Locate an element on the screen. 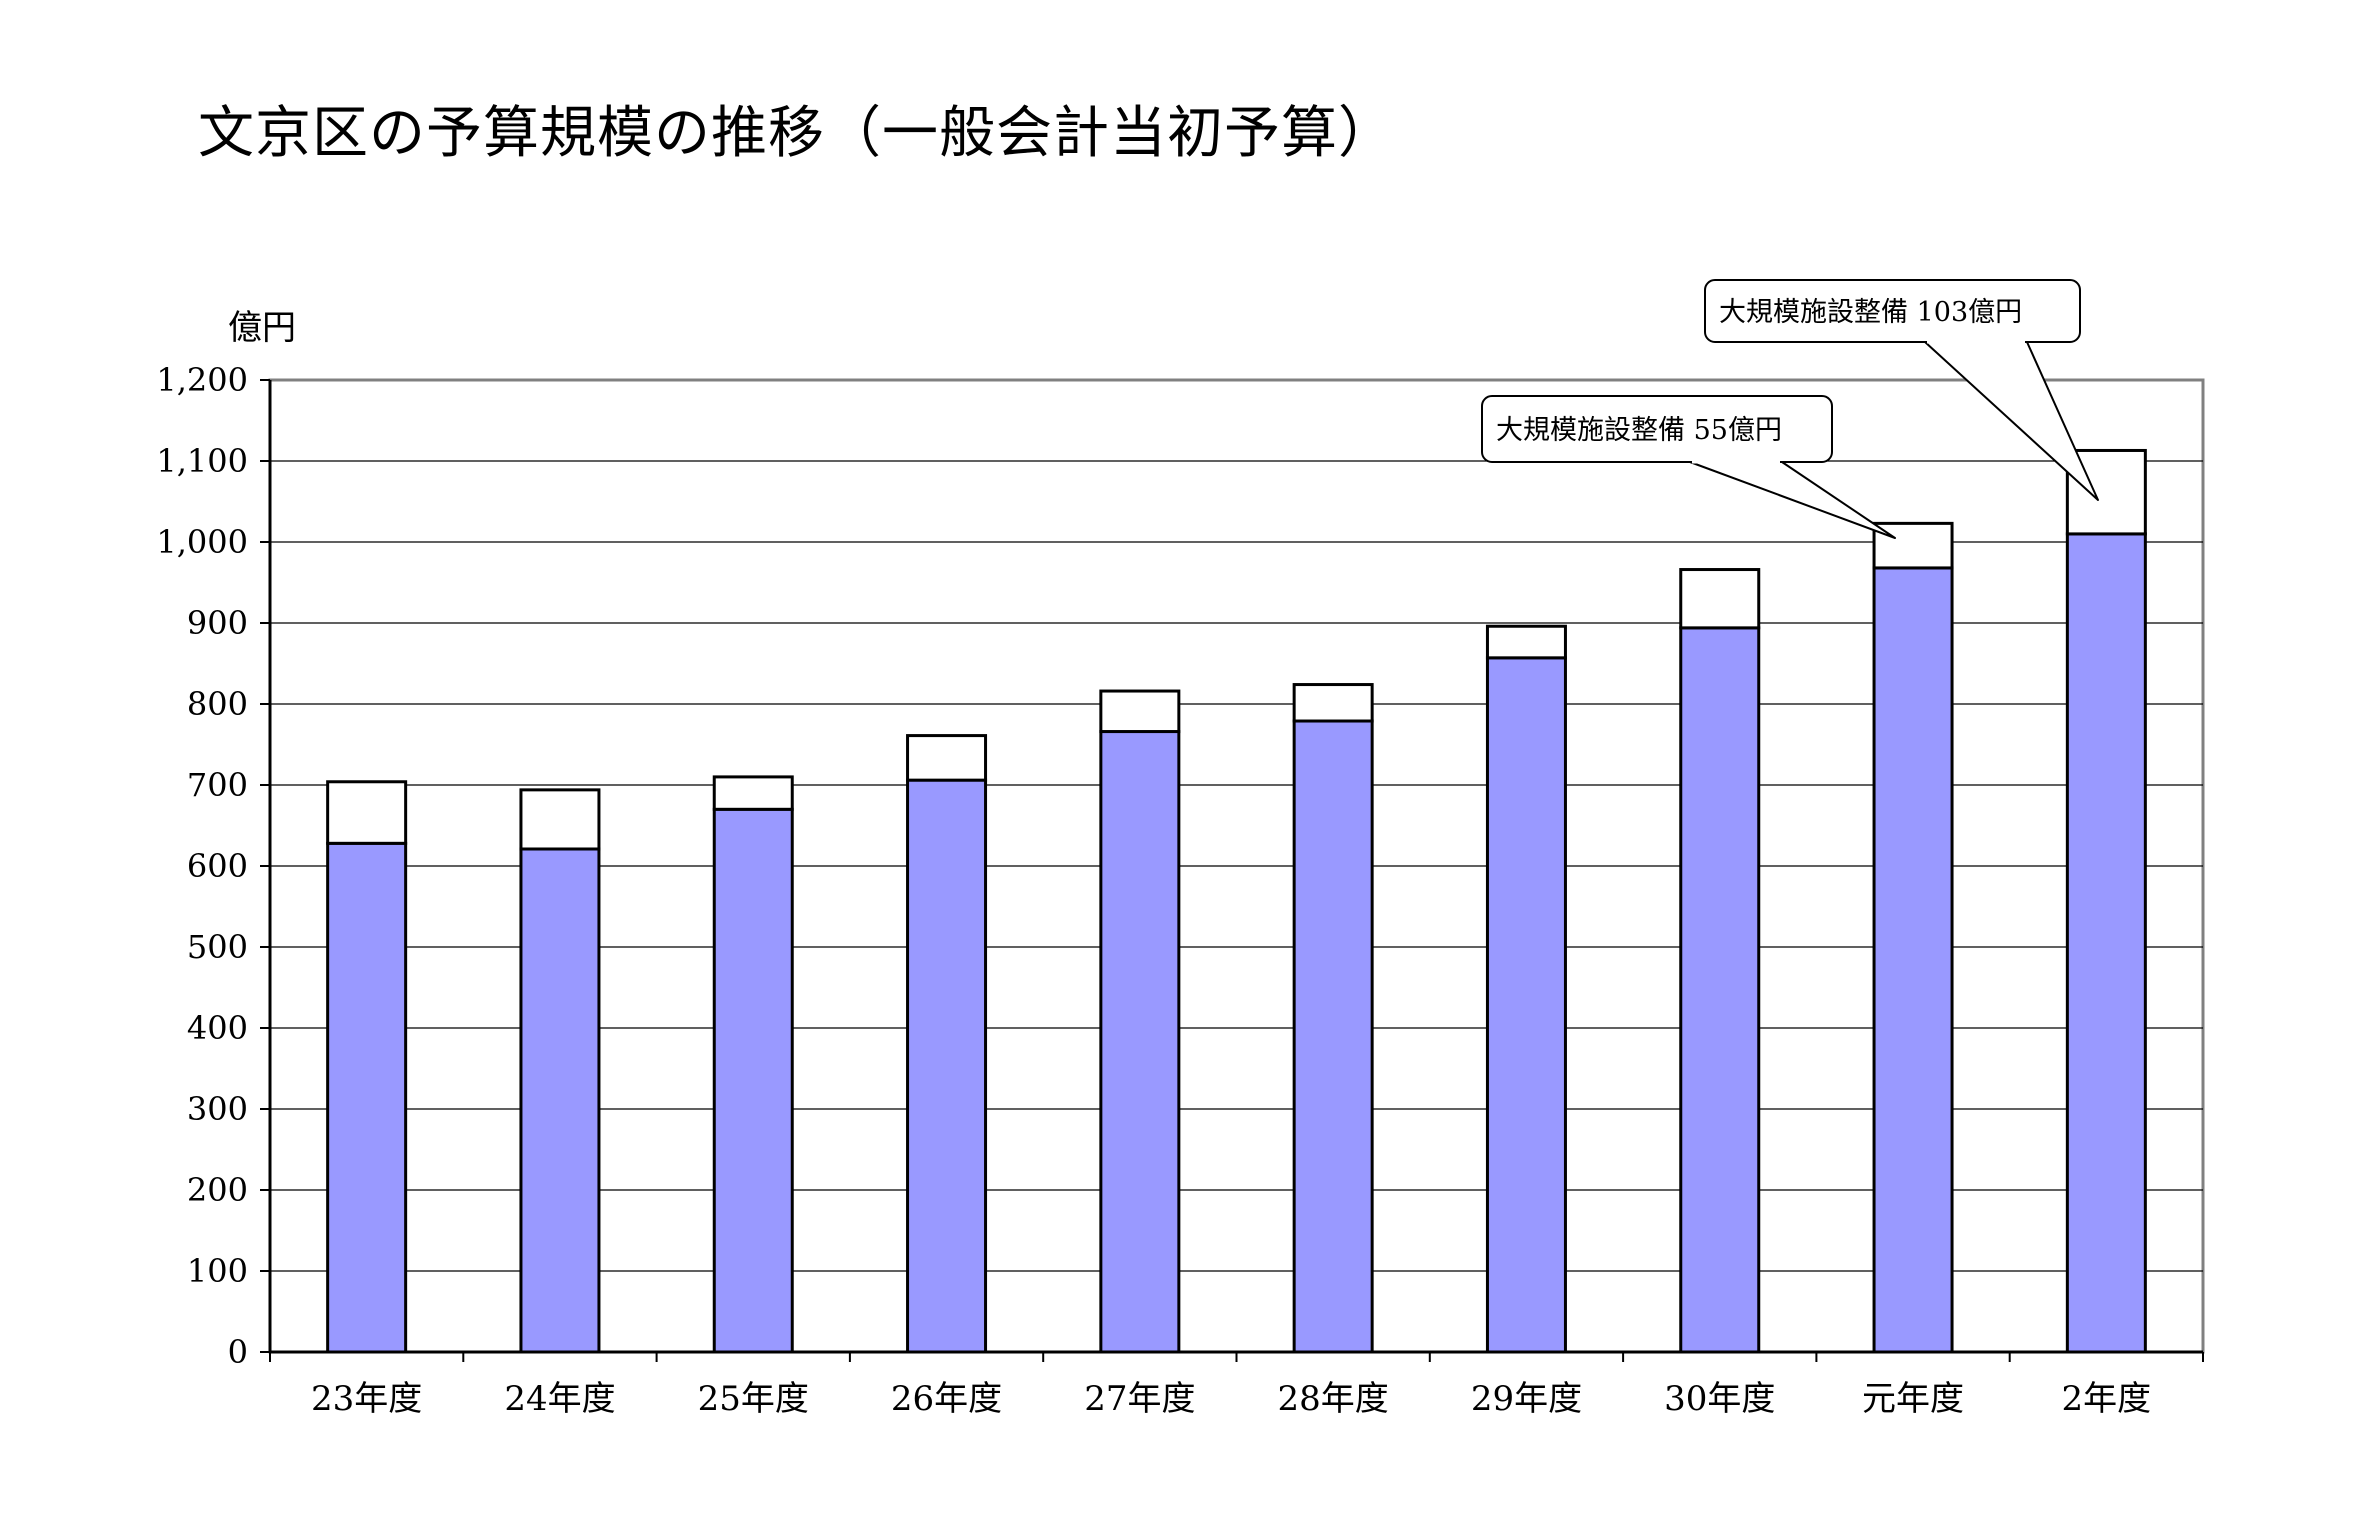 The image size is (2360, 1539). y-tick-label: 400 is located at coordinates (217, 1028).